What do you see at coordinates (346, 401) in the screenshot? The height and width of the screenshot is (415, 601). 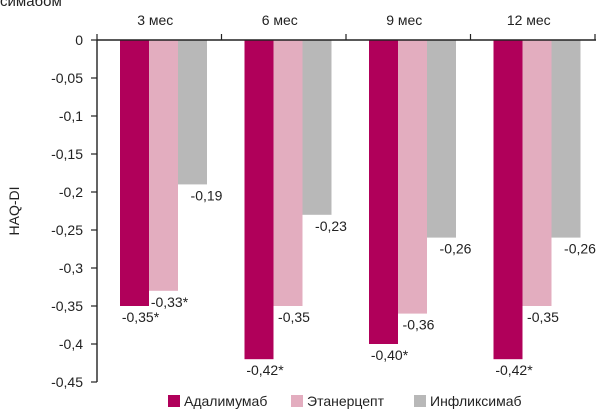 I see `legend-label-etanercept: Этанерцепт` at bounding box center [346, 401].